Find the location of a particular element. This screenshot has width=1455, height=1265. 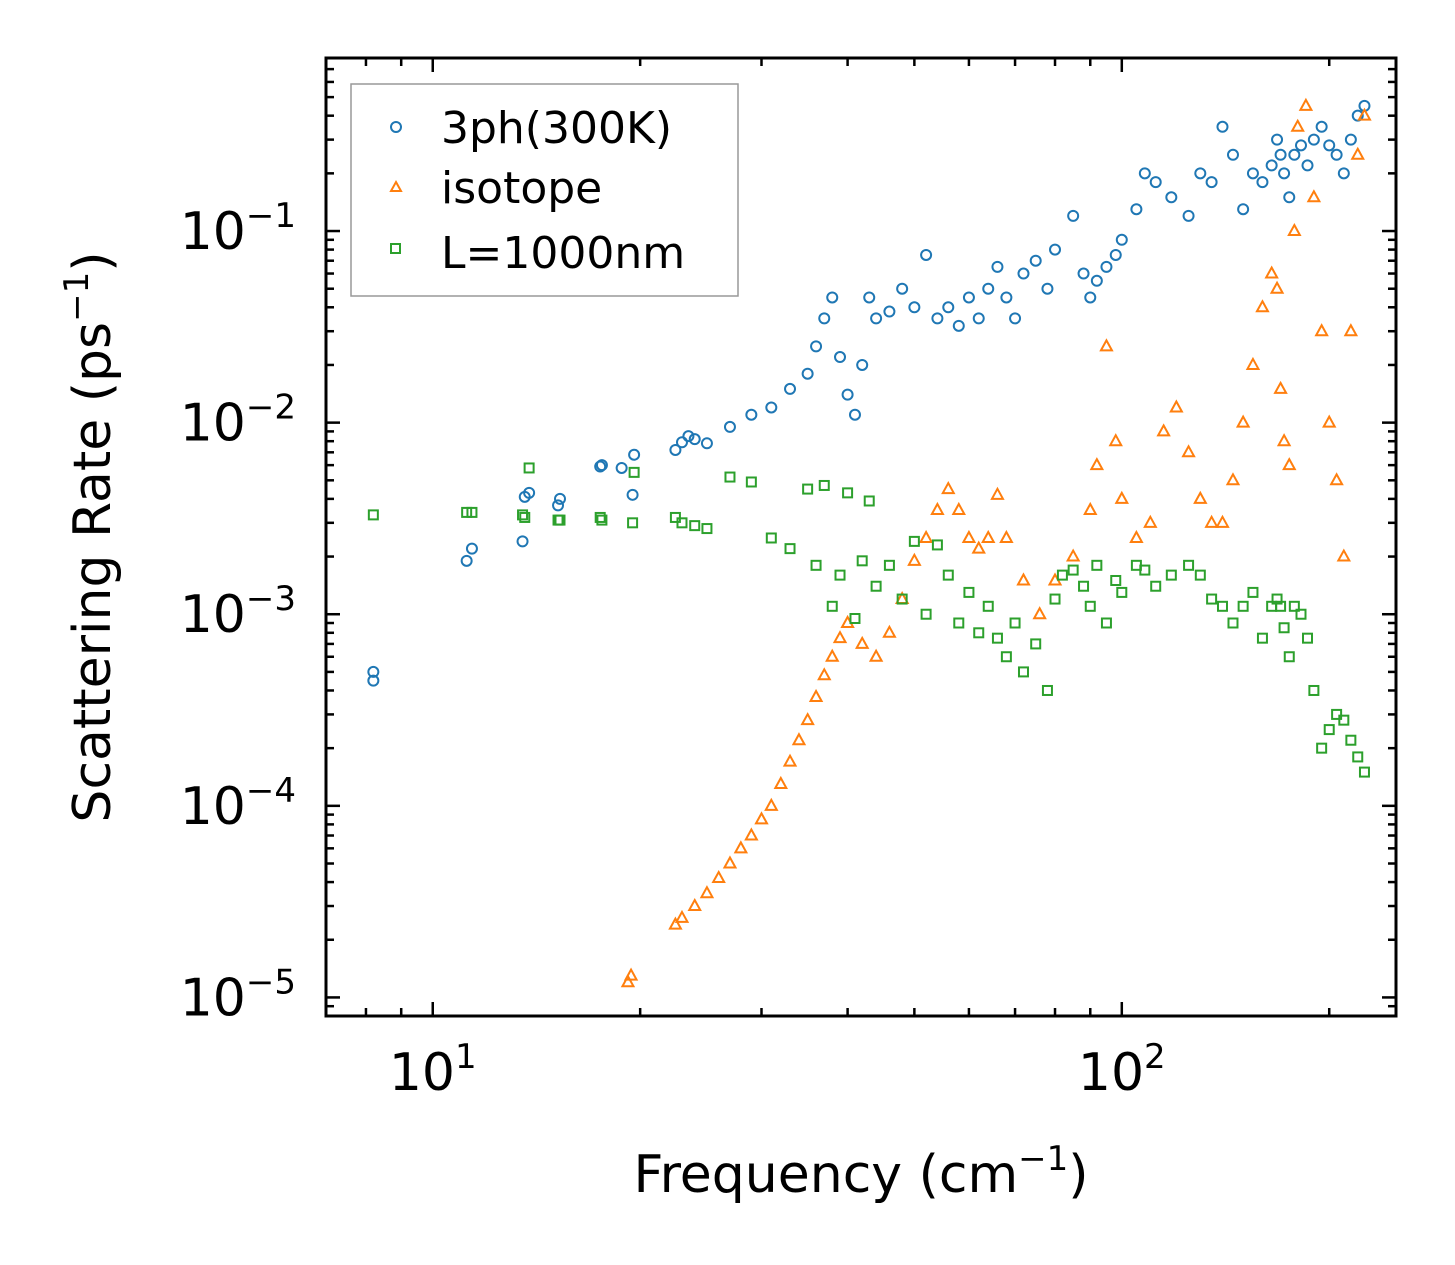

legend-marker-square is located at coordinates (395, 248).